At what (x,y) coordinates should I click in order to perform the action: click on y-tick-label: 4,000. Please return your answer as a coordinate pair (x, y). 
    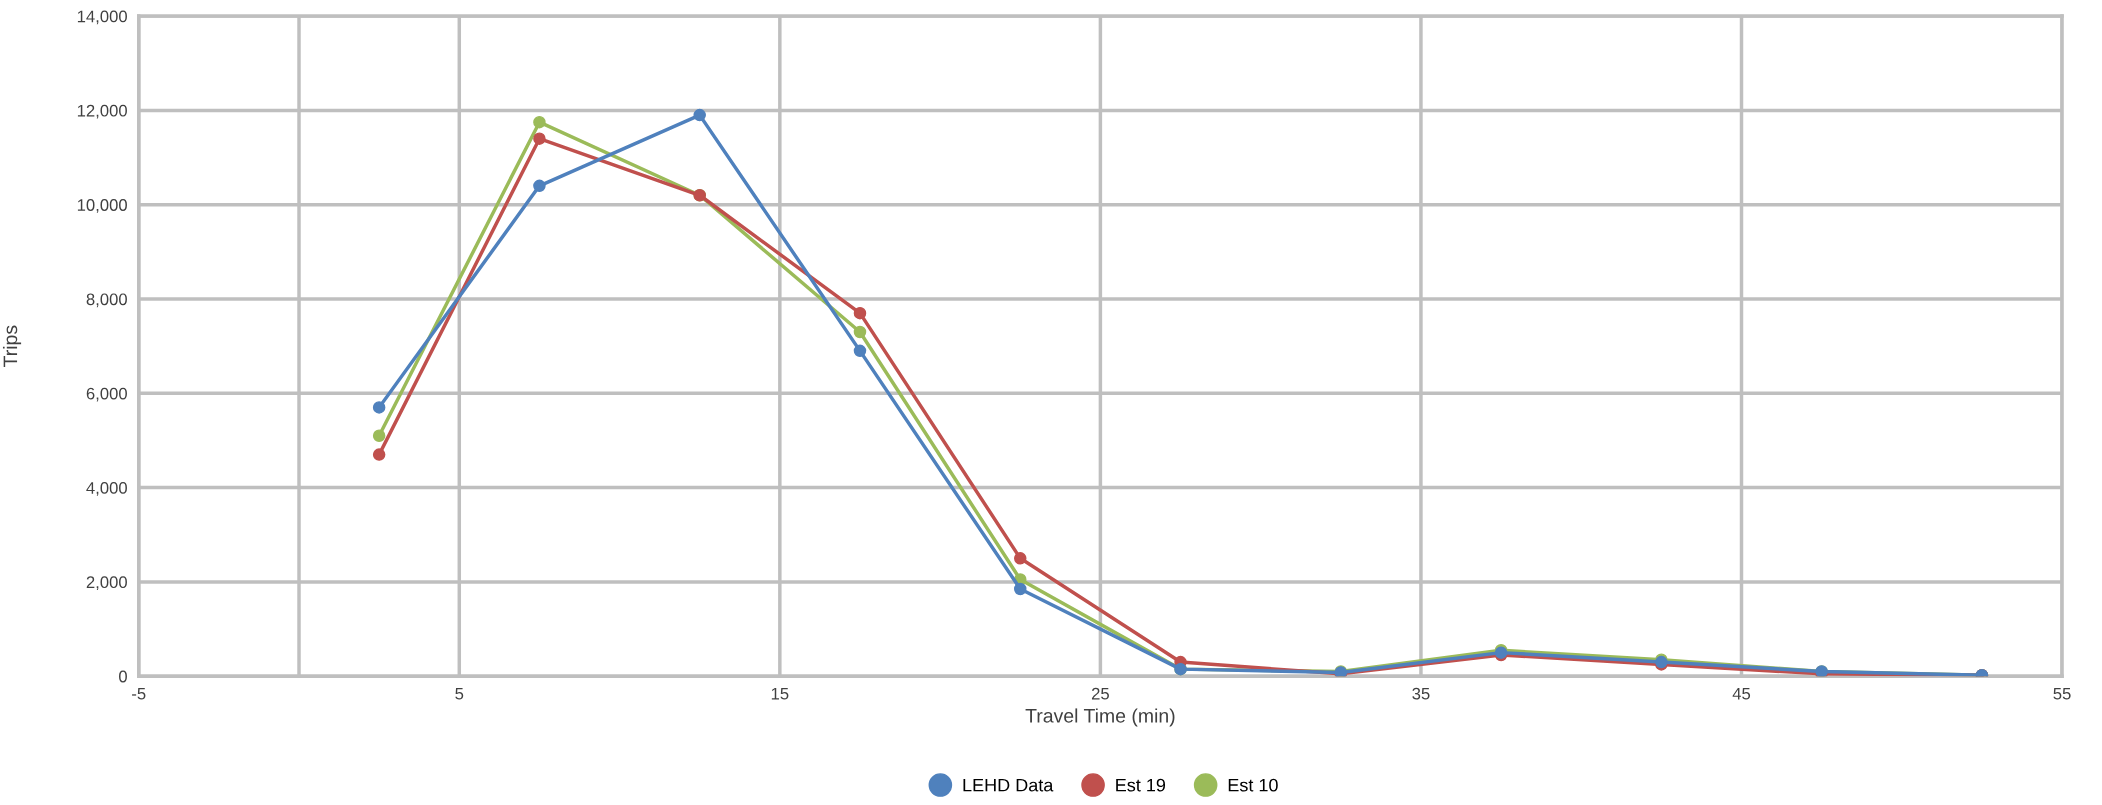
    Looking at the image, I should click on (106, 489).